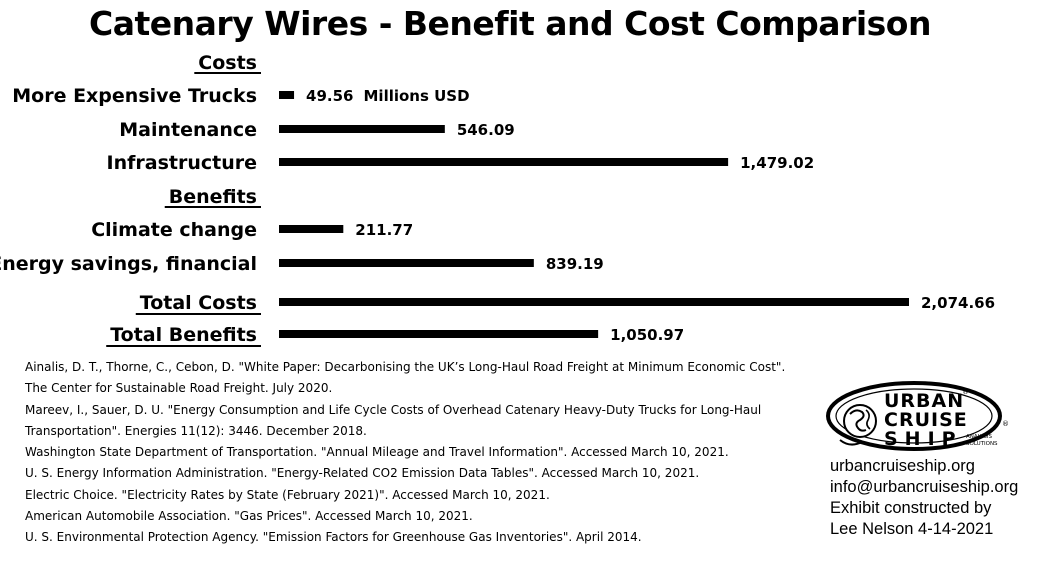 The height and width of the screenshot is (561, 1048). Describe the element at coordinates (858, 425) in the screenshot. I see `globe-icon` at that location.